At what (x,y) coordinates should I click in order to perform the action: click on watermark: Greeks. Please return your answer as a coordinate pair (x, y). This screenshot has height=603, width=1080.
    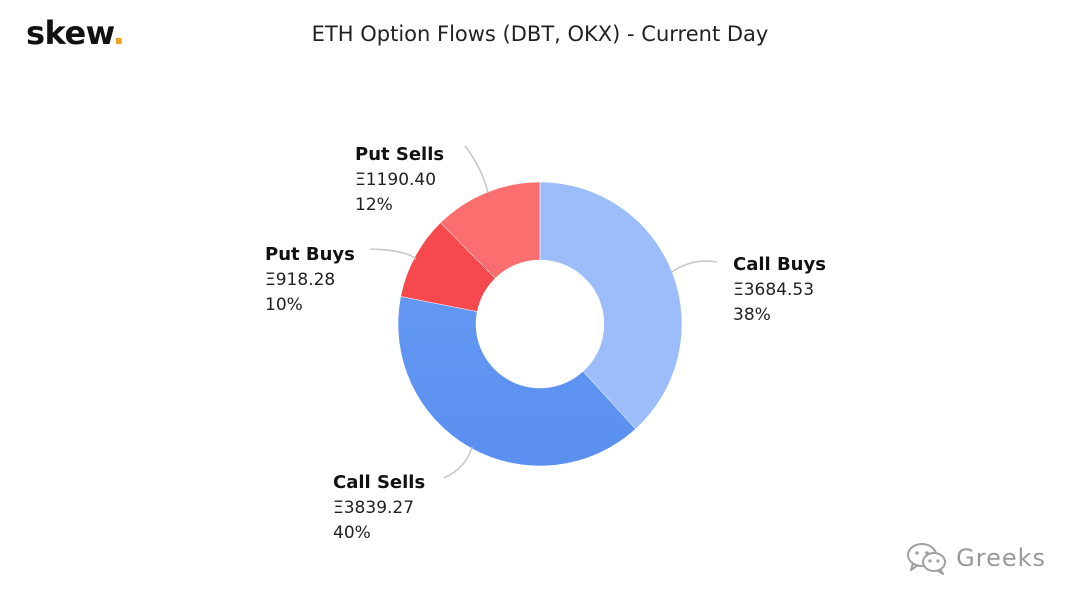
    Looking at the image, I should click on (976, 558).